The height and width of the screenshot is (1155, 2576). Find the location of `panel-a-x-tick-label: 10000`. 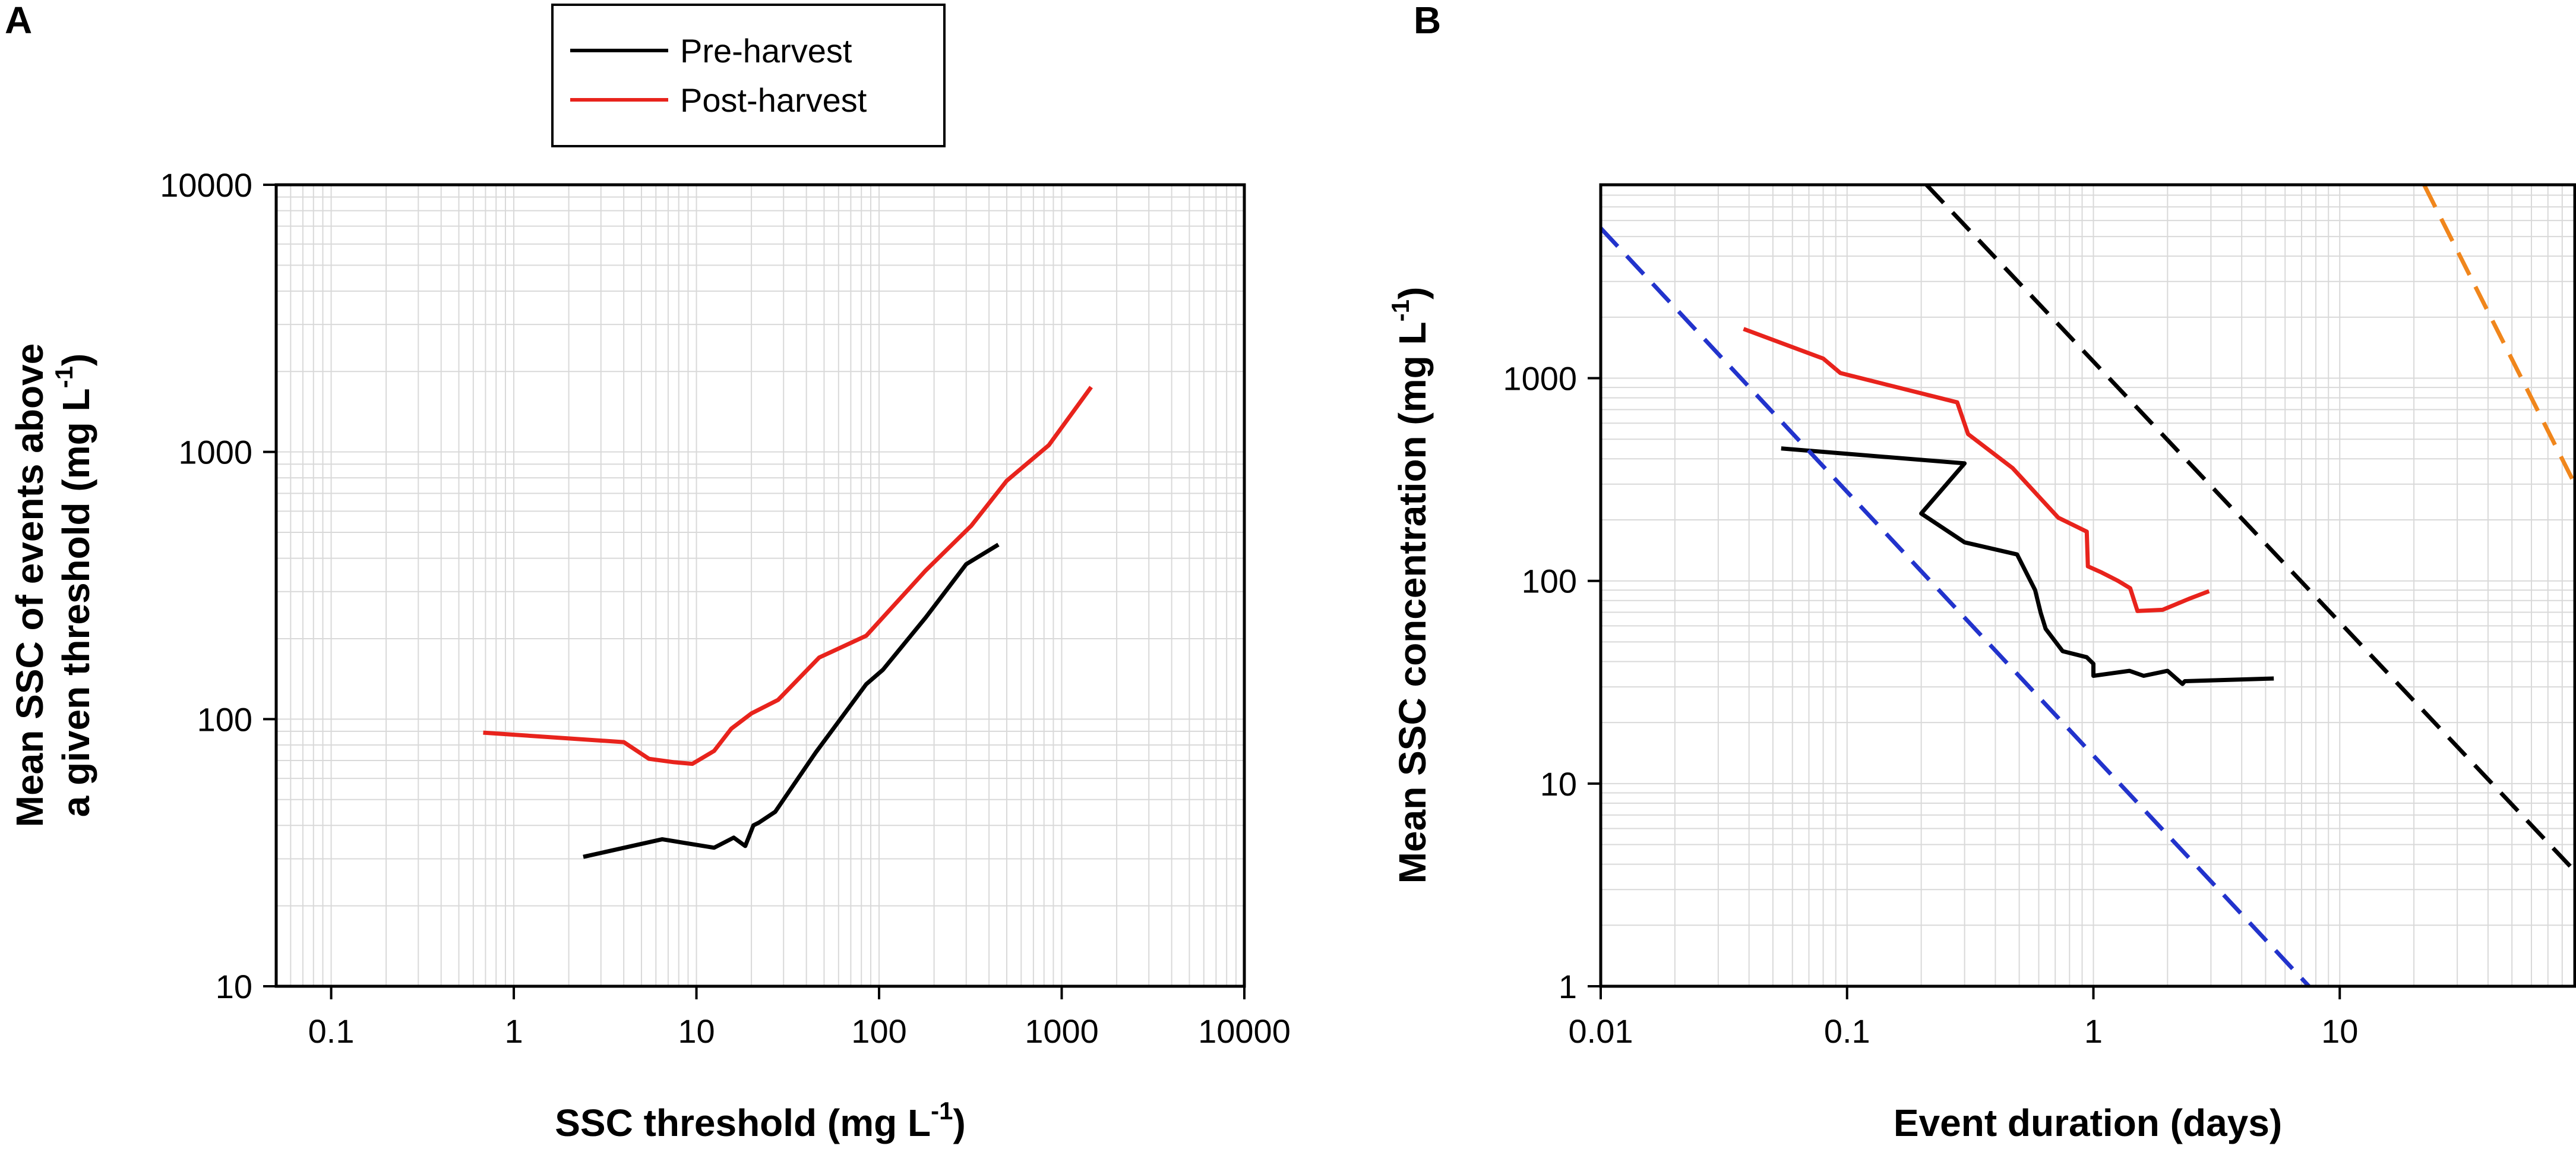

panel-a-x-tick-label: 10000 is located at coordinates (1244, 1031).